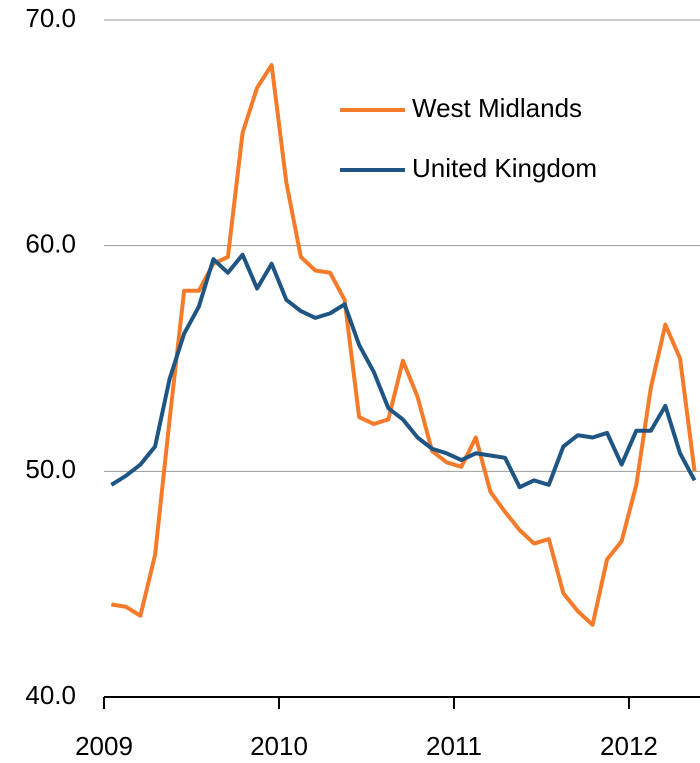 This screenshot has height=763, width=700. I want to click on legend-label: West Midlands, so click(497, 108).